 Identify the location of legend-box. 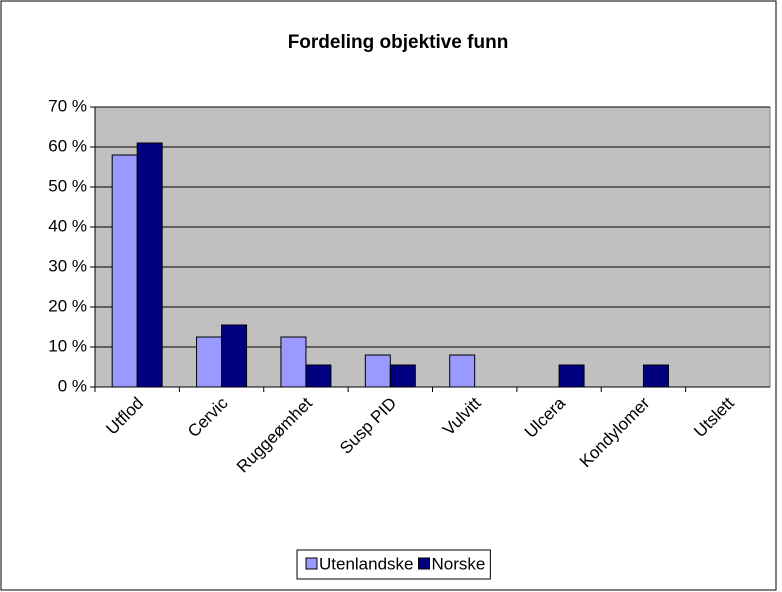
(393, 564).